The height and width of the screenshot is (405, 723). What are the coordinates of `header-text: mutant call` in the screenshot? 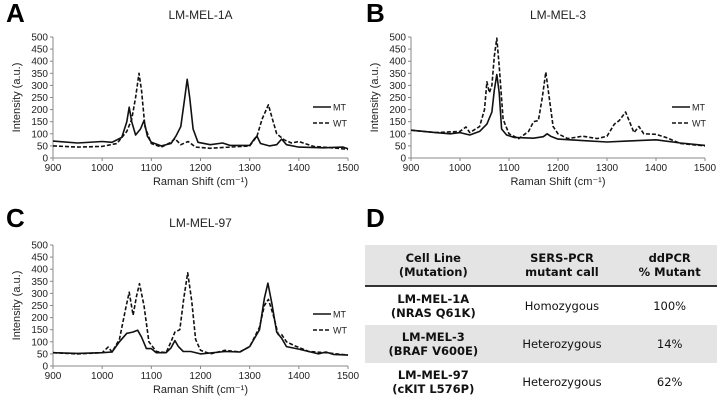 It's located at (562, 272).